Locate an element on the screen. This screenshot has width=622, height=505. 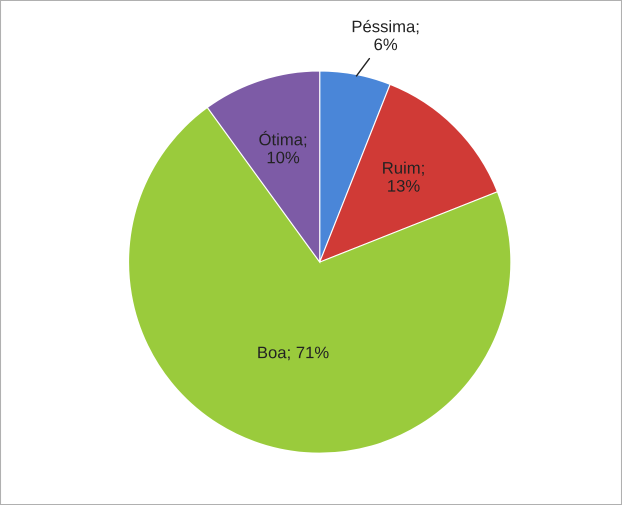
slice-label: Ótima; 10% is located at coordinates (282, 147).